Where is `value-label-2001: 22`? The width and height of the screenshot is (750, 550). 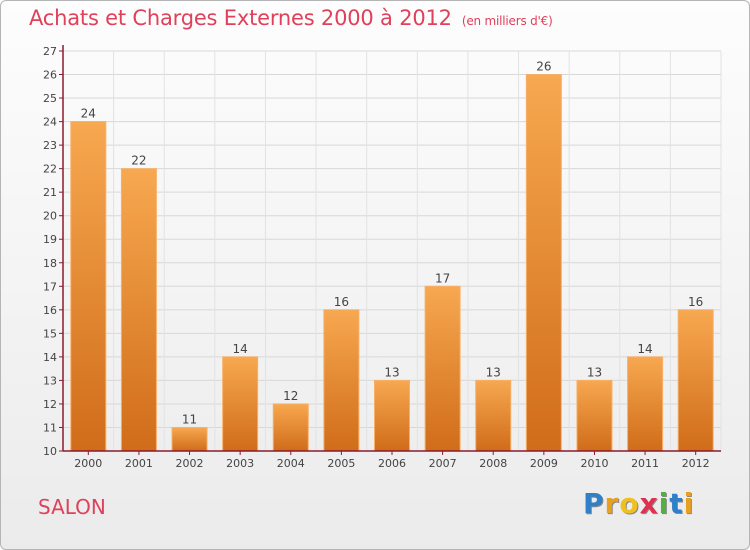 value-label-2001: 22 is located at coordinates (138, 161).